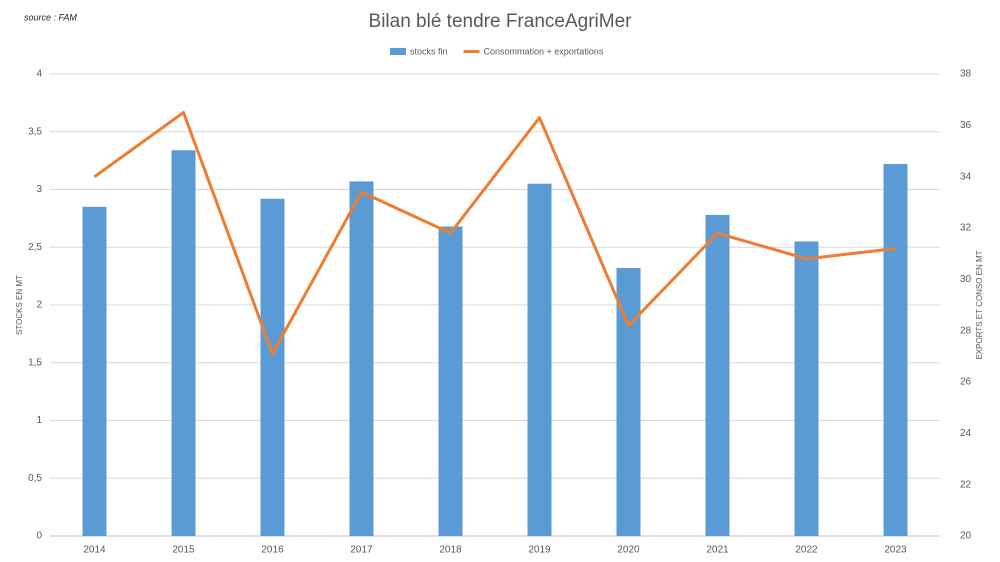 The height and width of the screenshot is (562, 1000). What do you see at coordinates (35, 247) in the screenshot?
I see `y-tick-label: 2,5` at bounding box center [35, 247].